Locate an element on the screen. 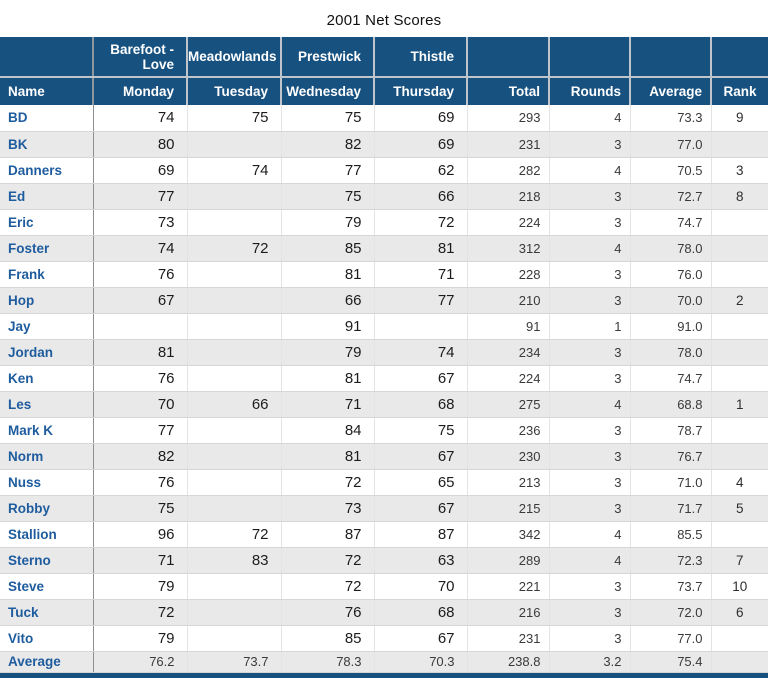  score-cell: 72.7 is located at coordinates (670, 196).